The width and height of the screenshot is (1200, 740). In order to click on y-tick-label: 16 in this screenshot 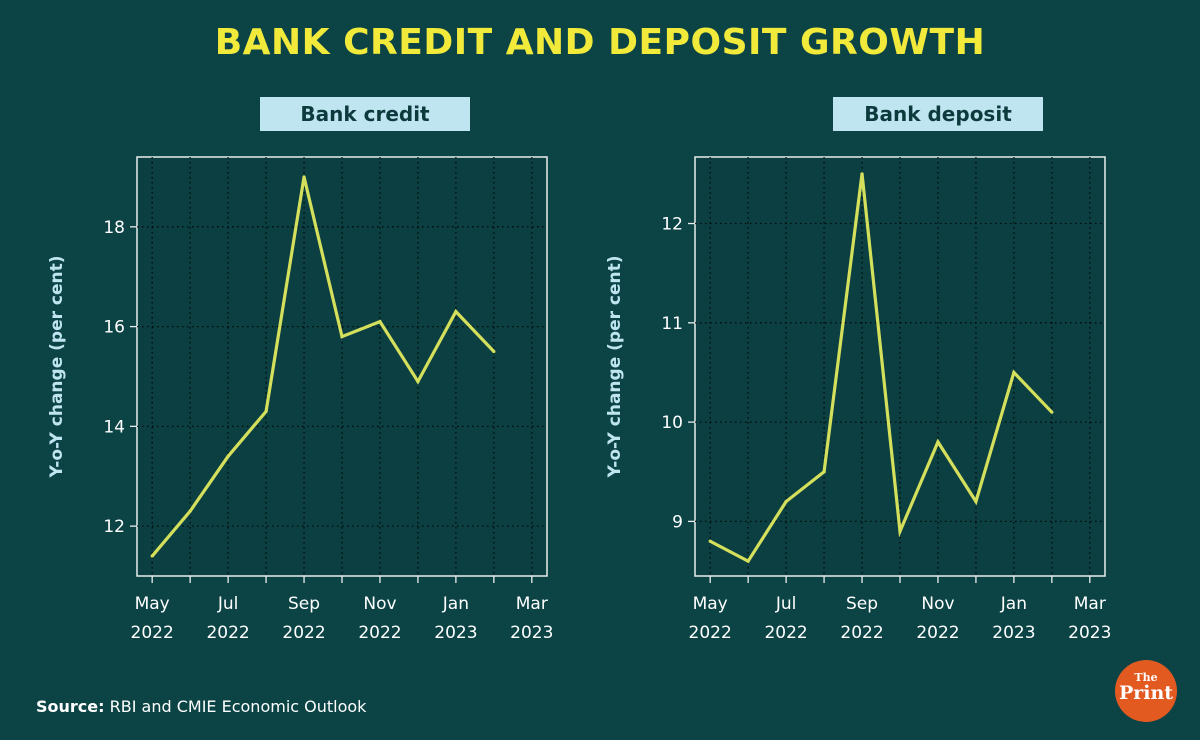, I will do `click(114, 328)`.